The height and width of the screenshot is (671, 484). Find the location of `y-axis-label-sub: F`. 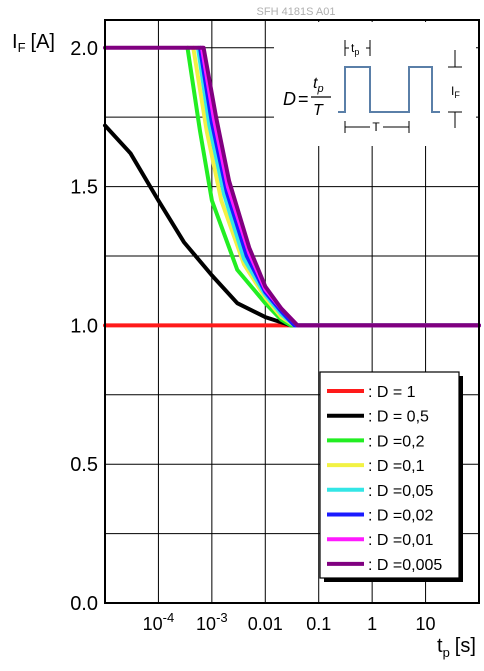

y-axis-label-sub: F is located at coordinates (22, 47).